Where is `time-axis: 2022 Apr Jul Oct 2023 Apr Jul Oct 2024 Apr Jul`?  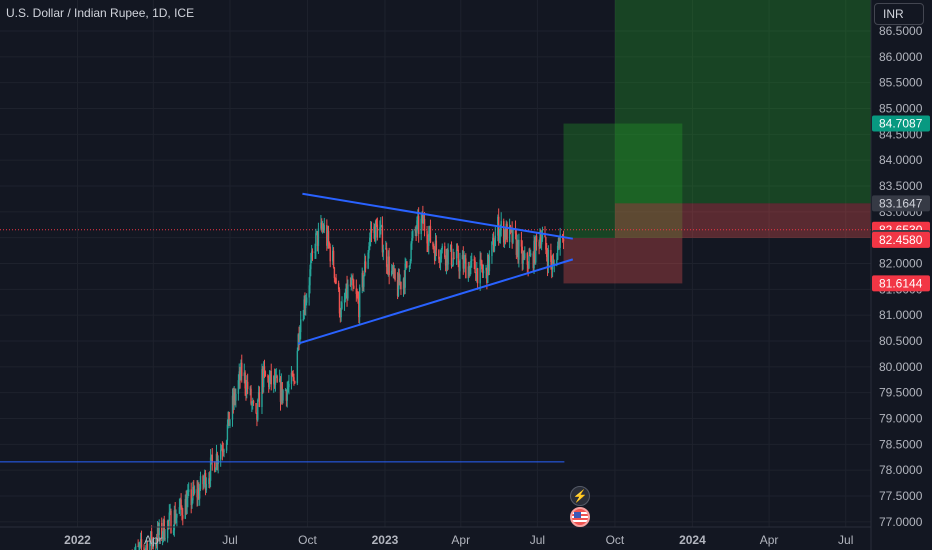 time-axis: 2022 Apr Jul Oct 2023 Apr Jul Oct 2024 Apr Jul is located at coordinates (458, 540).